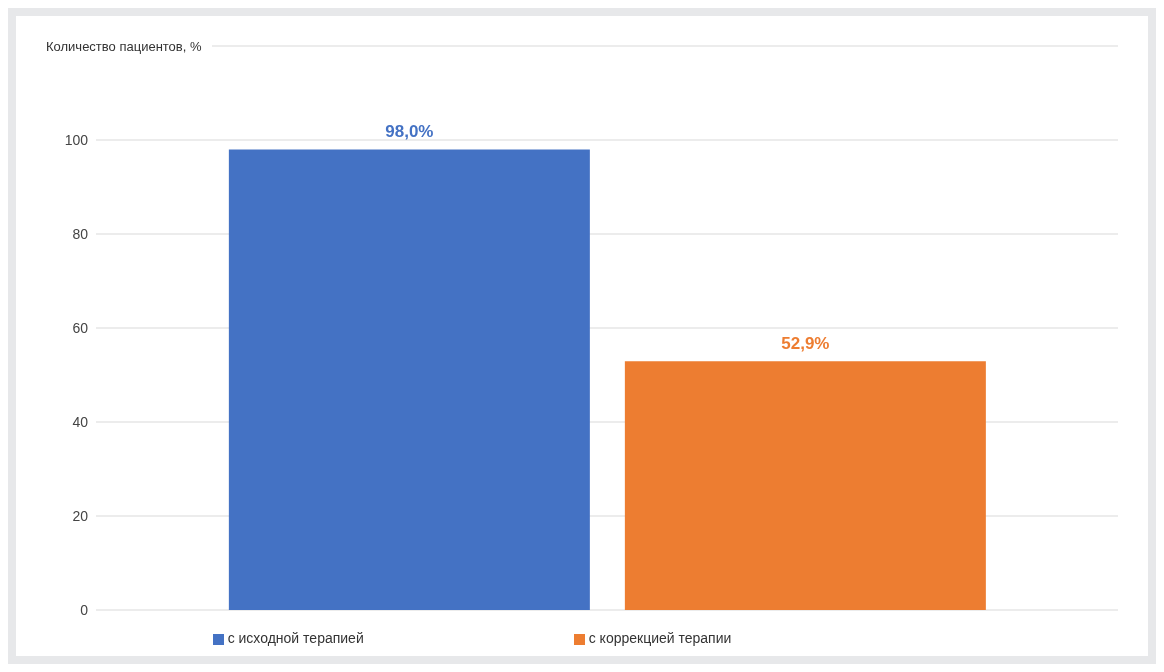  I want to click on y-tick-label: 100, so click(76, 139).